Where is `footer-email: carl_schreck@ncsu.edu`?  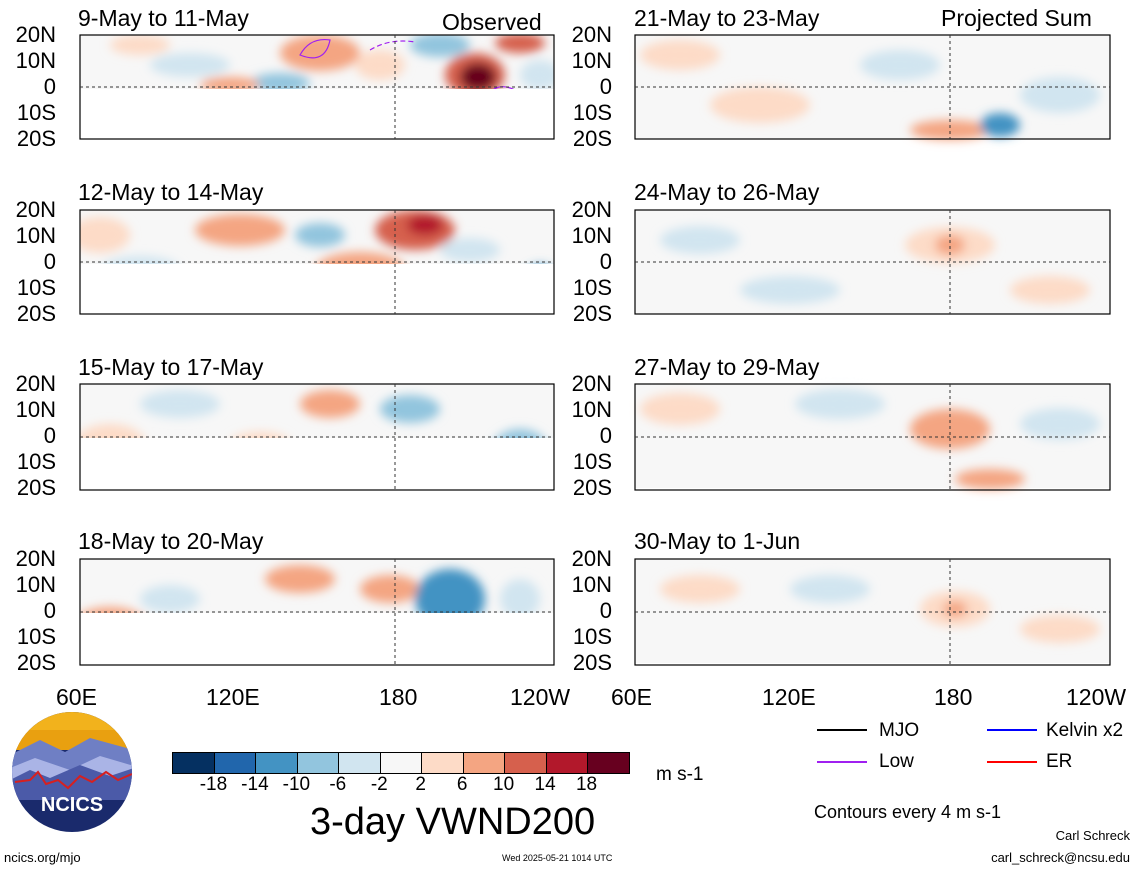 footer-email: carl_schreck@ncsu.edu is located at coordinates (1060, 857).